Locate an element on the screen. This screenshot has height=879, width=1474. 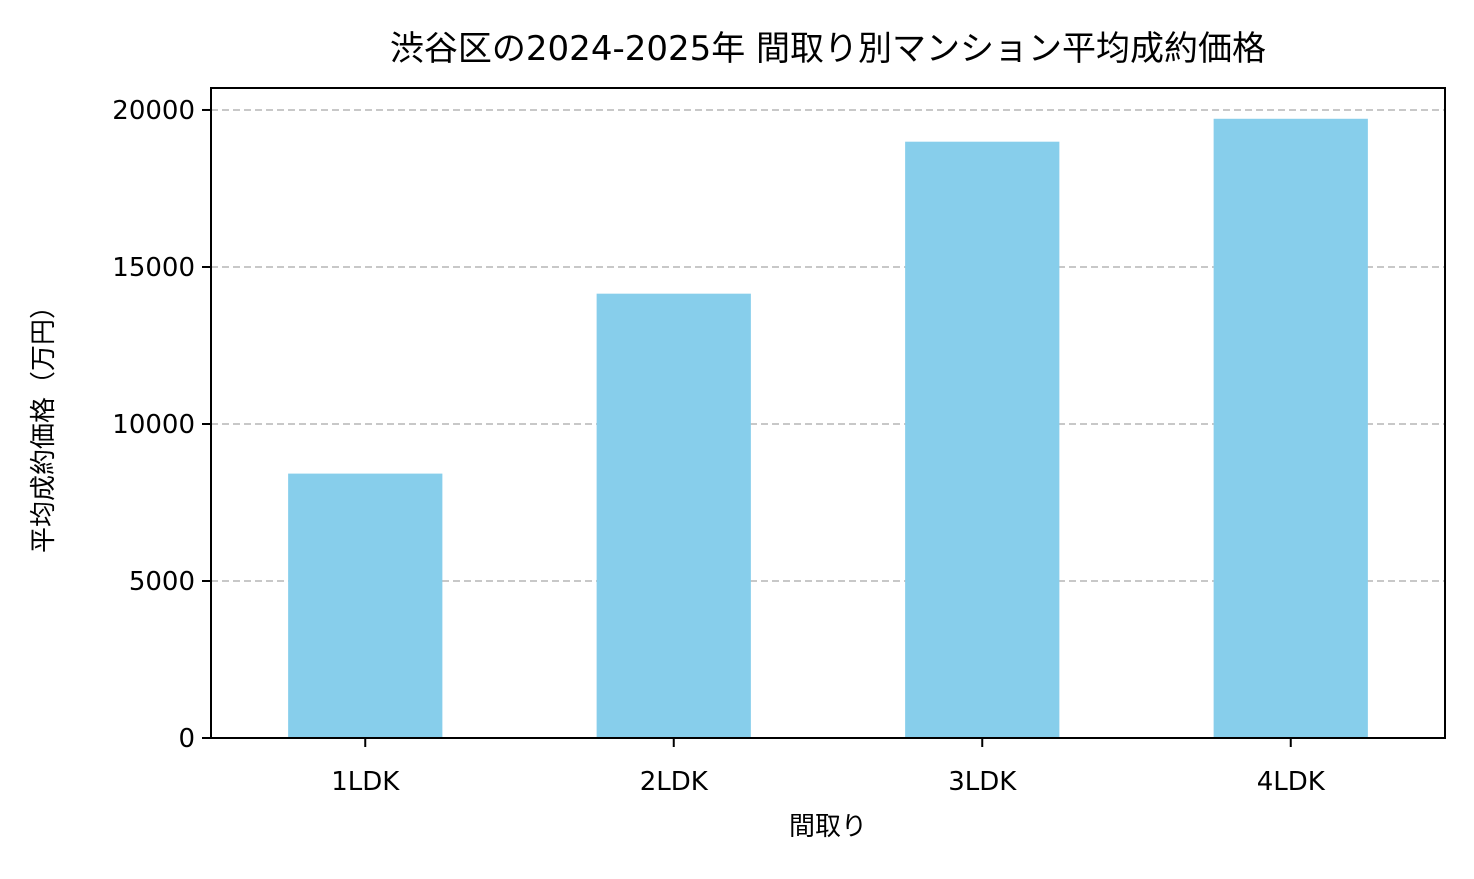
y-tick-label: 15000 is located at coordinates (153, 268).